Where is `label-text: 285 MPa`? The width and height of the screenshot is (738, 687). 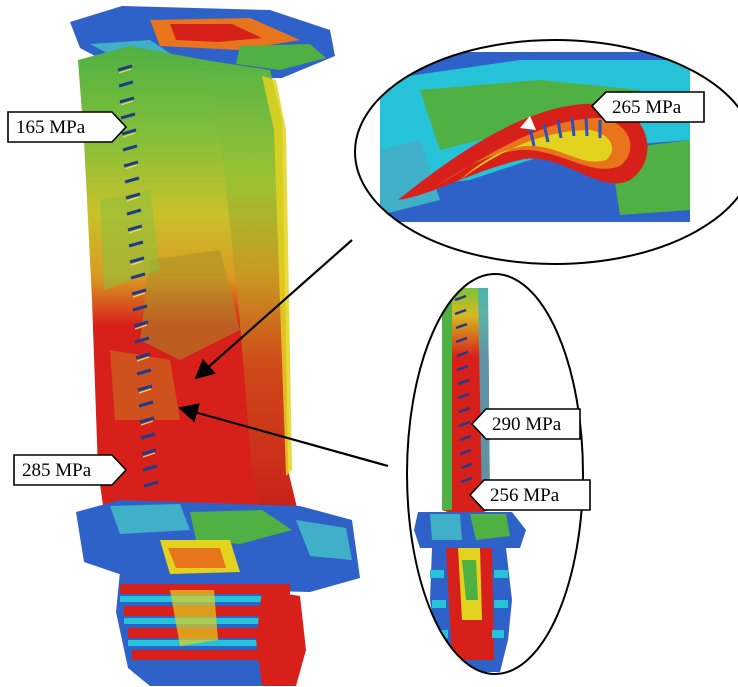
label-text: 285 MPa is located at coordinates (57, 470).